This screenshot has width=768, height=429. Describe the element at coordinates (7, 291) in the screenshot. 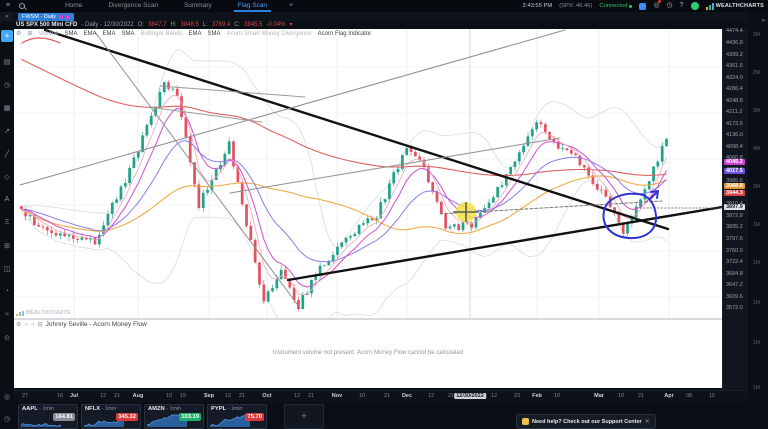

I see `tool-pie-tool-icon: ◔` at that location.